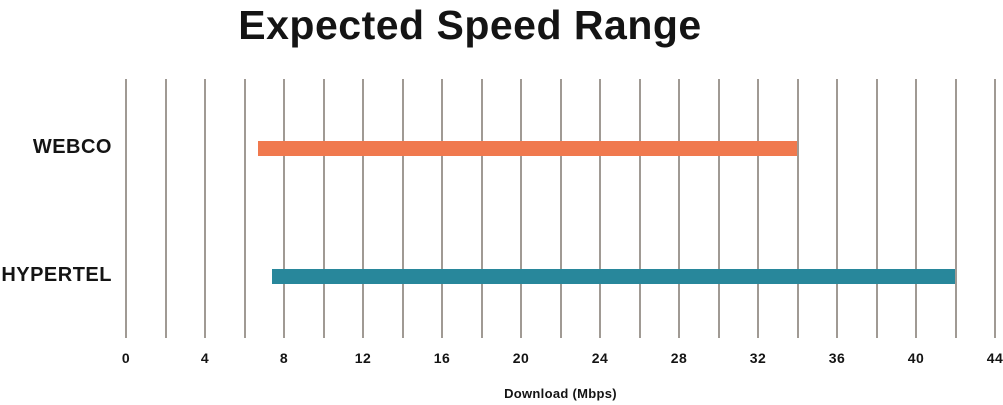 This screenshot has width=1003, height=405. What do you see at coordinates (614, 276) in the screenshot?
I see `bar-hypertel` at bounding box center [614, 276].